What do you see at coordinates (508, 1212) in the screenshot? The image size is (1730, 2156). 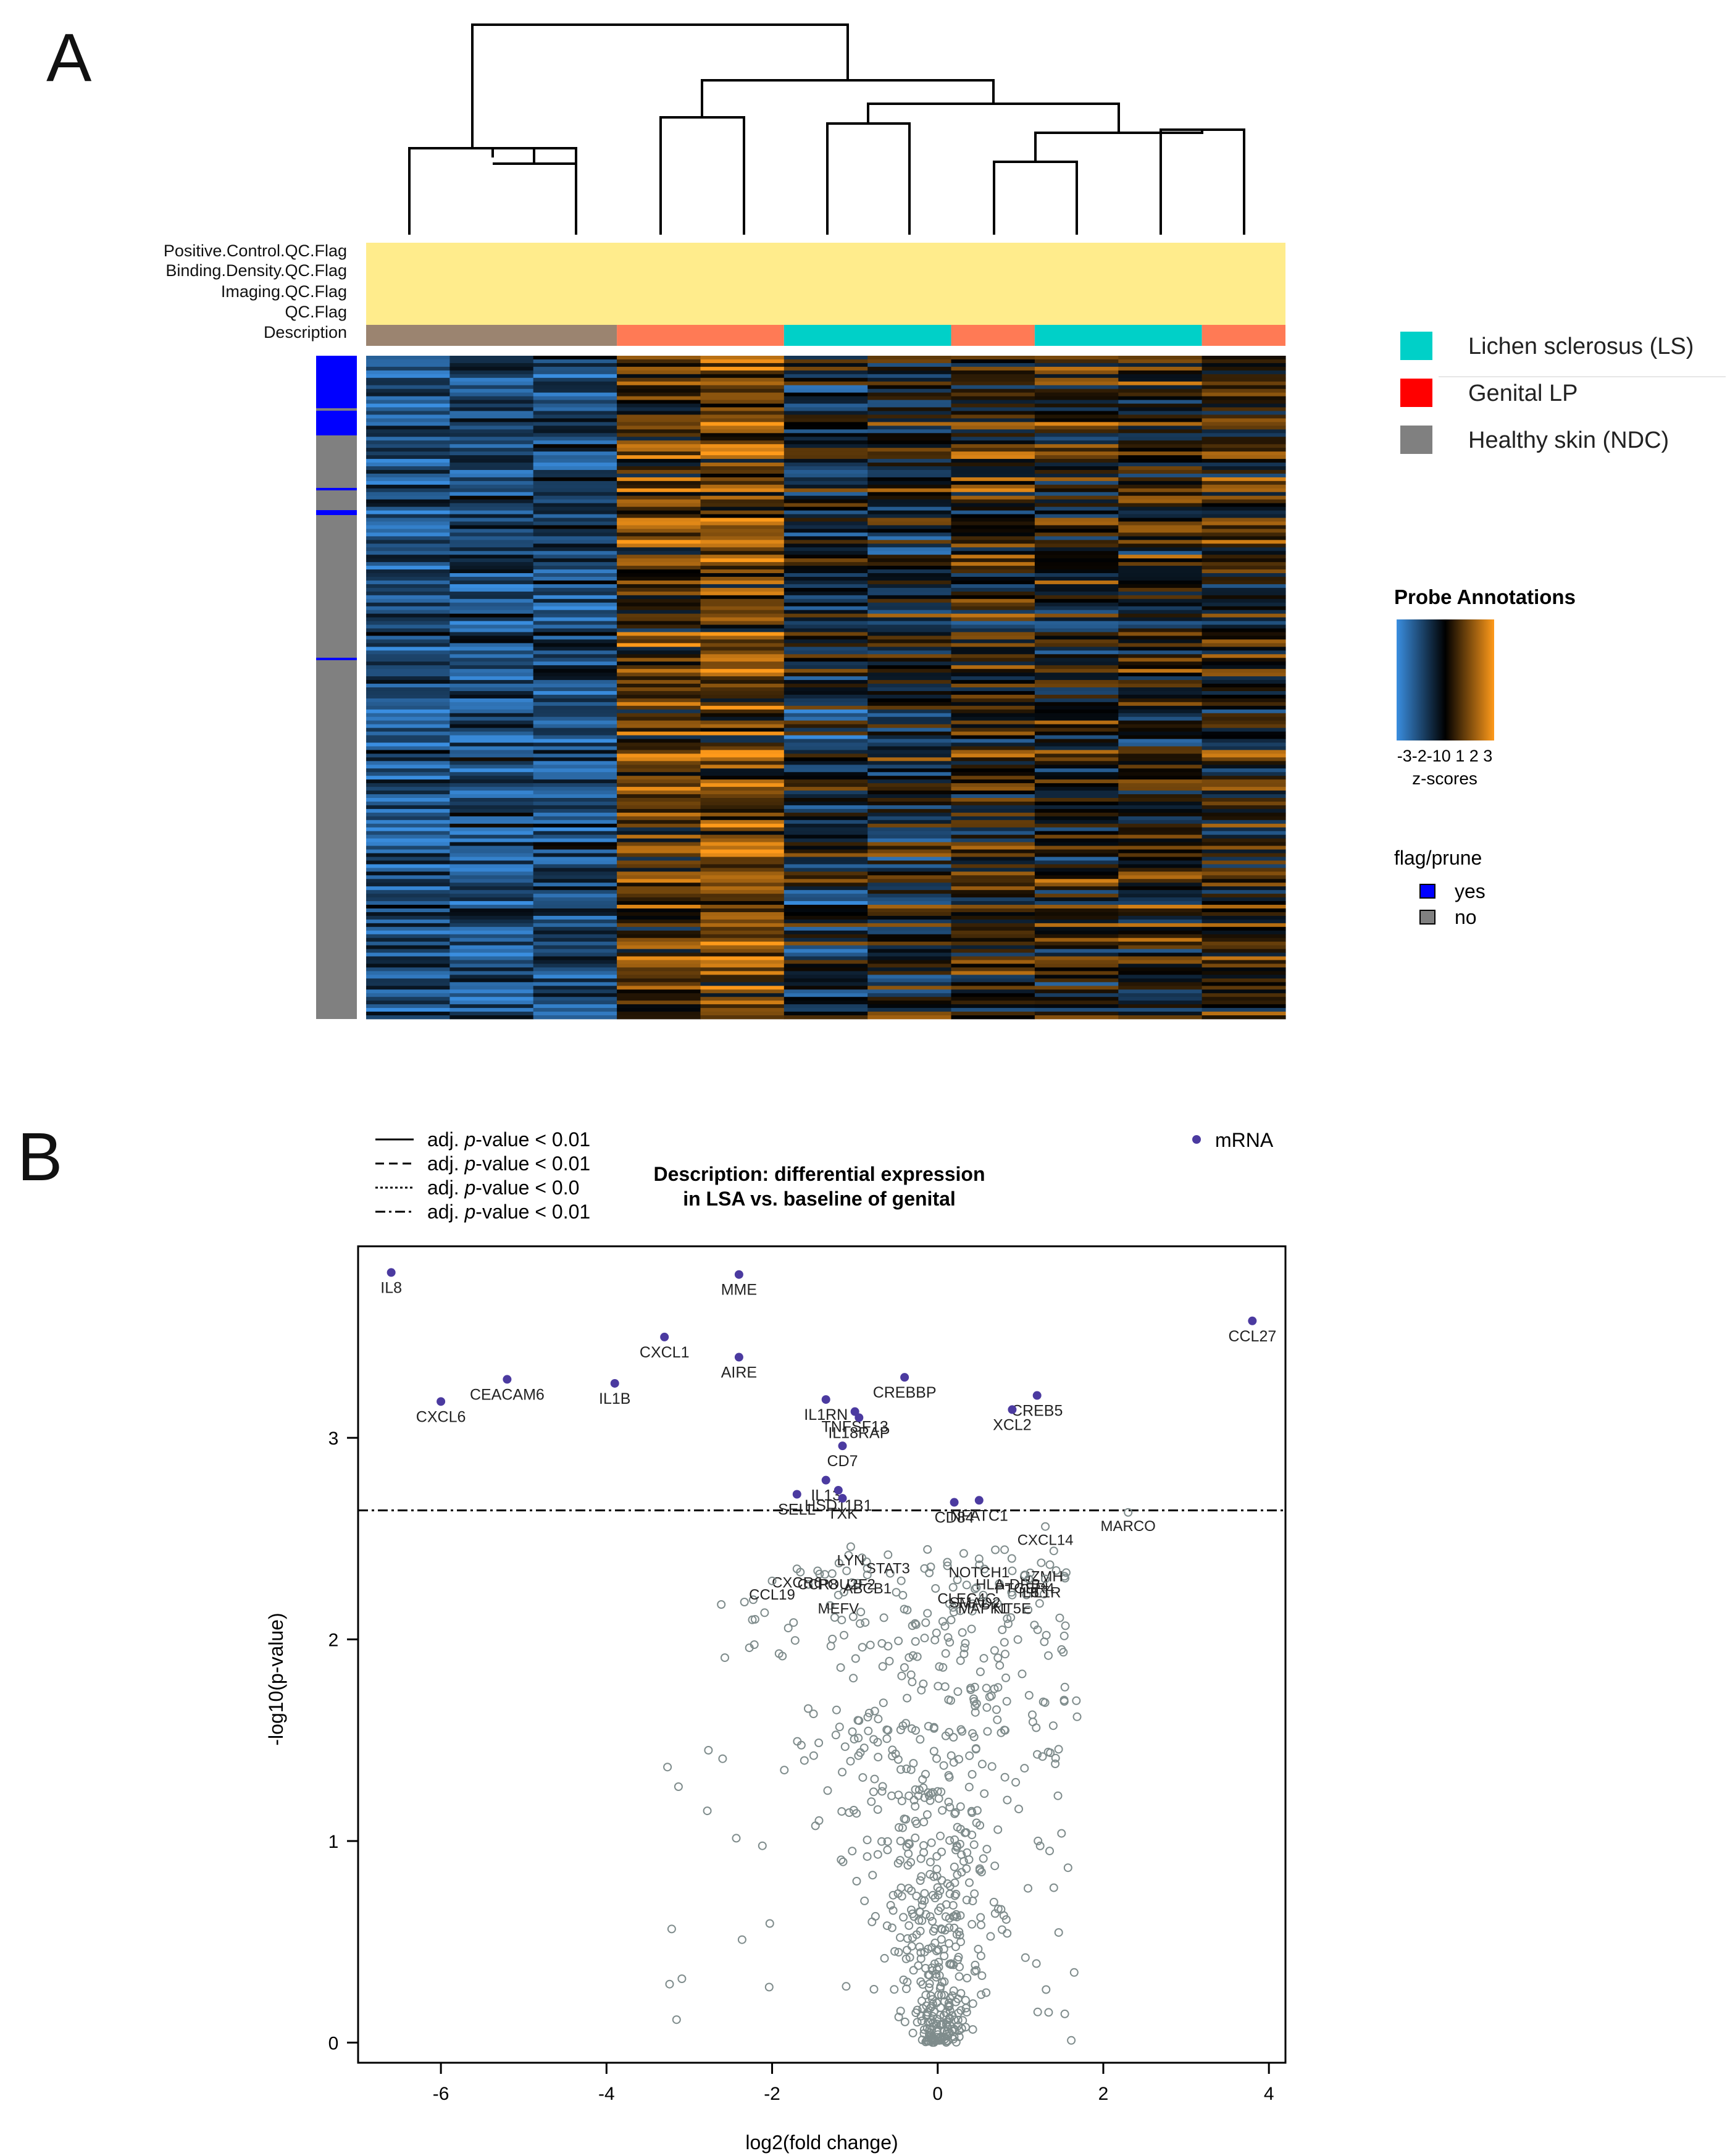 I see `legend-line-label: adj. p-value < 0.01` at bounding box center [508, 1212].